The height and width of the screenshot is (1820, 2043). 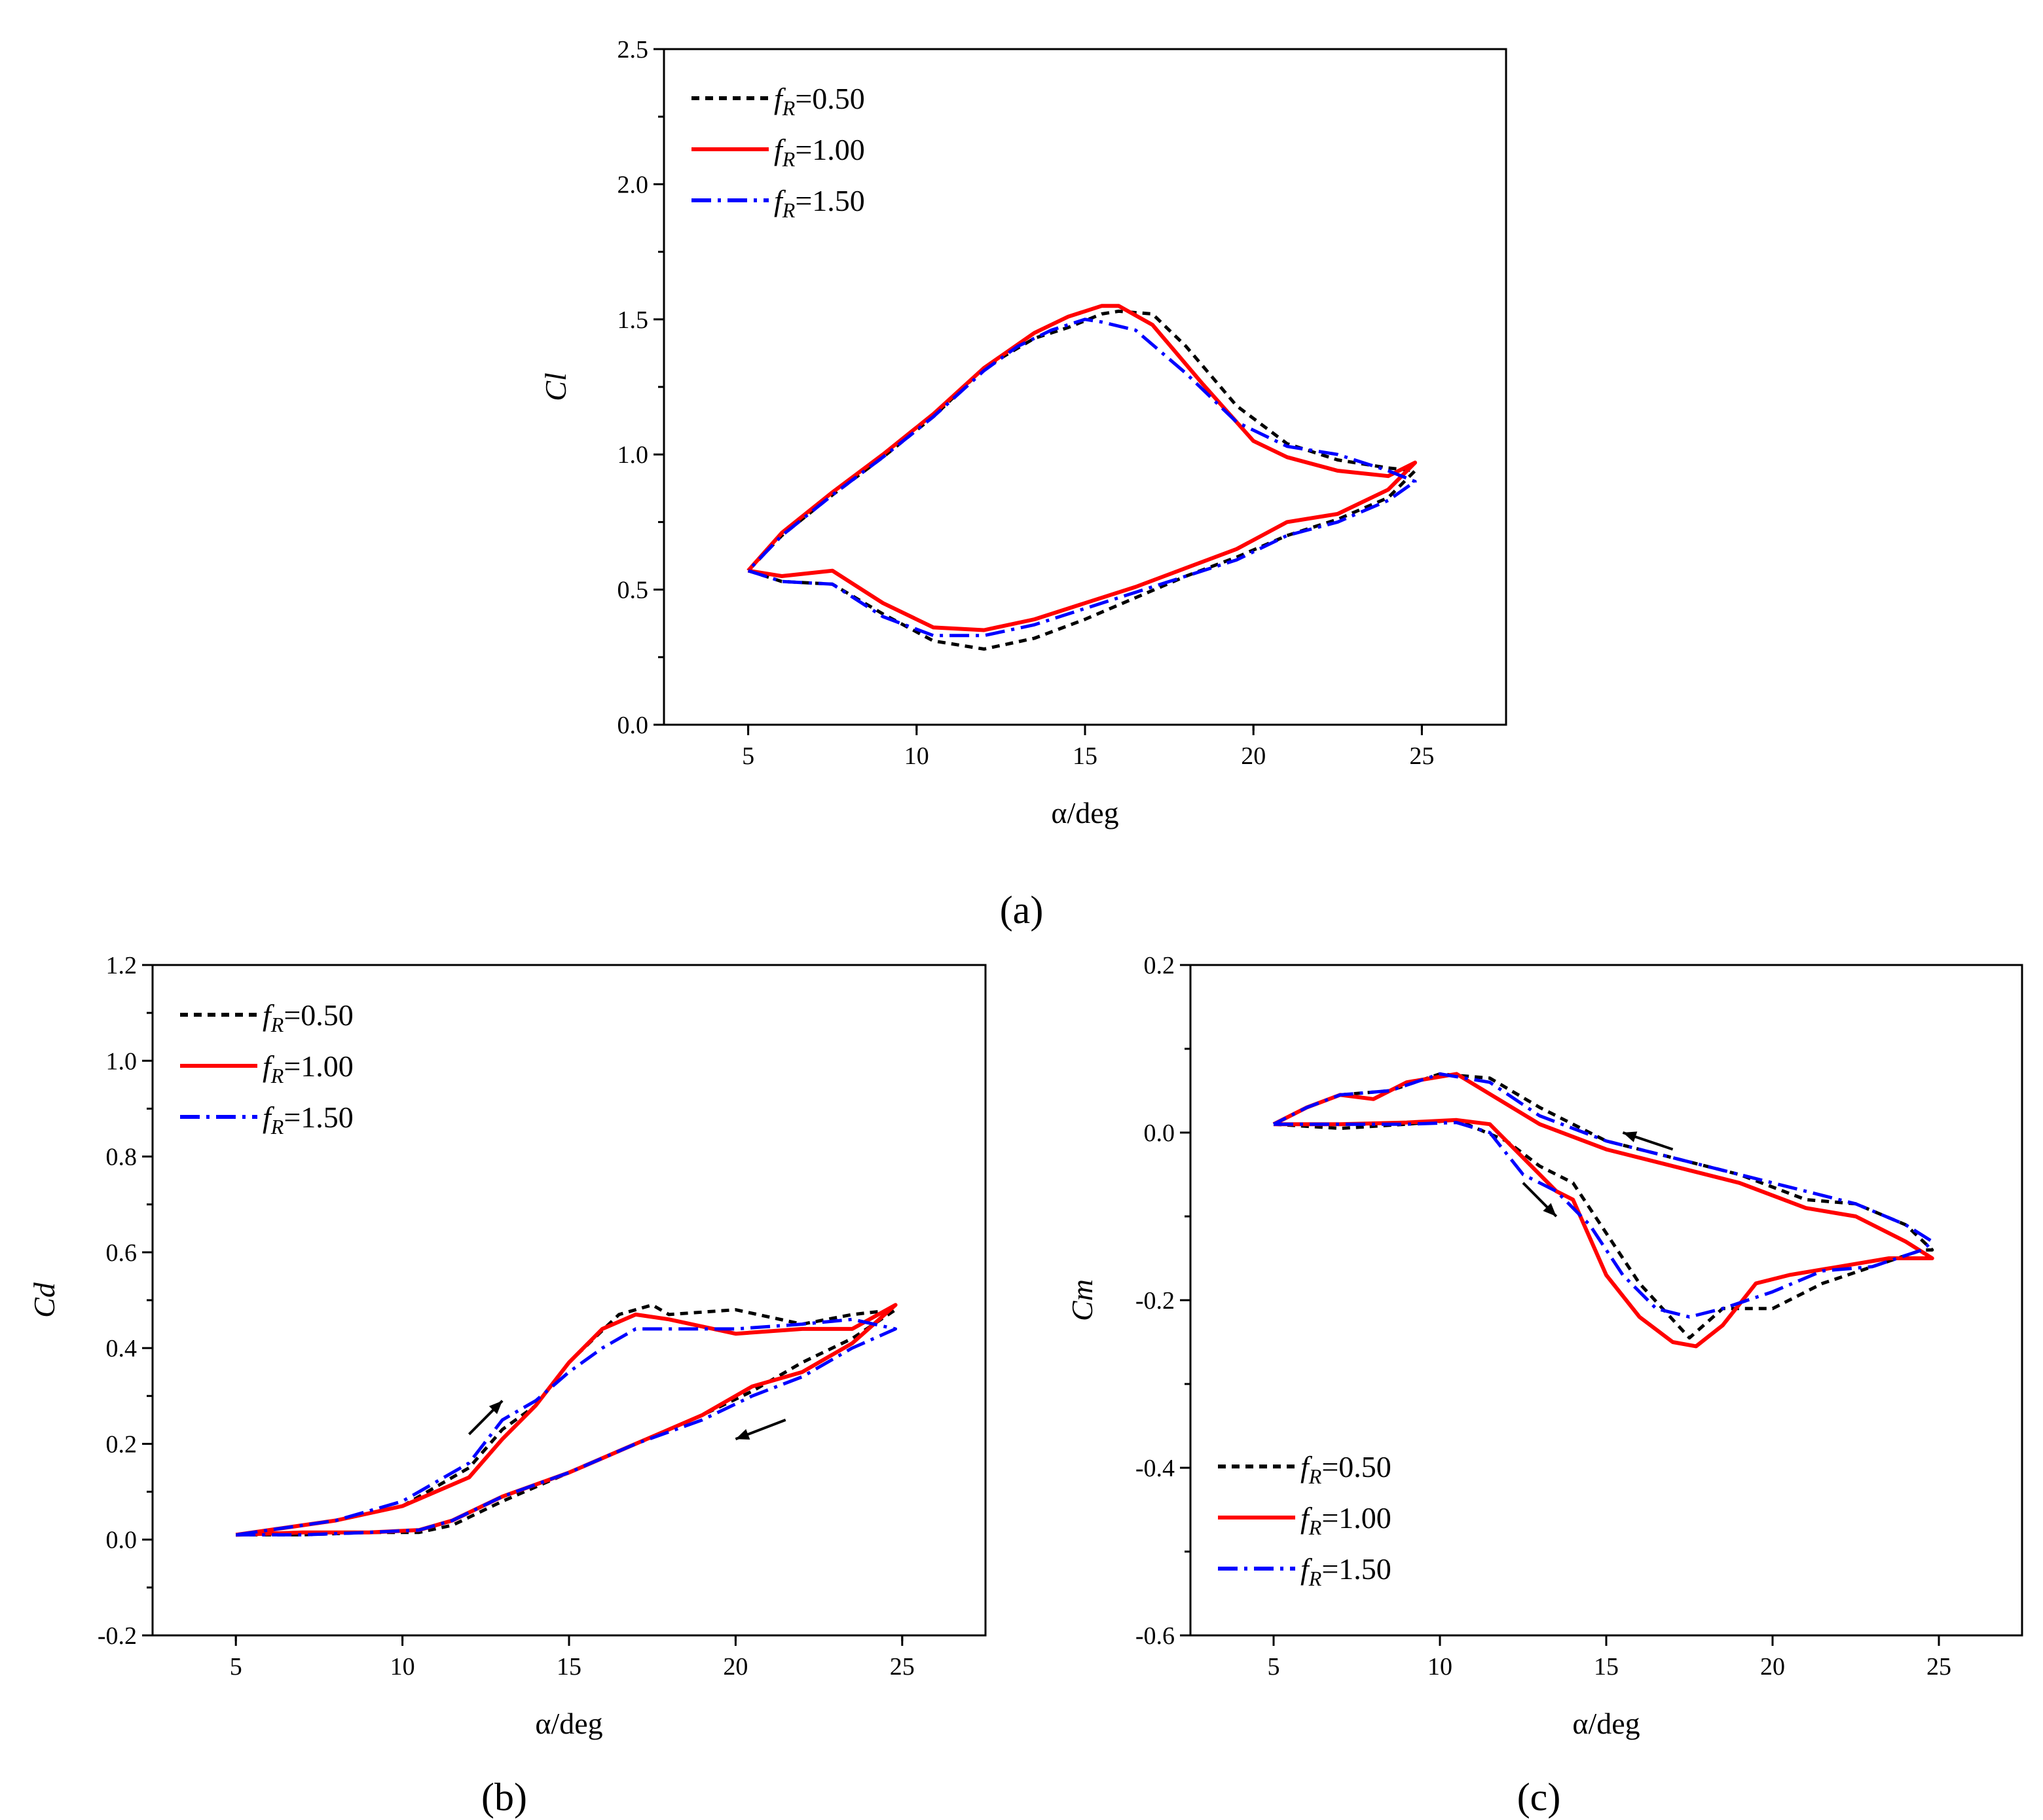 What do you see at coordinates (555, 387) in the screenshot?
I see `y-axis-label: Cl` at bounding box center [555, 387].